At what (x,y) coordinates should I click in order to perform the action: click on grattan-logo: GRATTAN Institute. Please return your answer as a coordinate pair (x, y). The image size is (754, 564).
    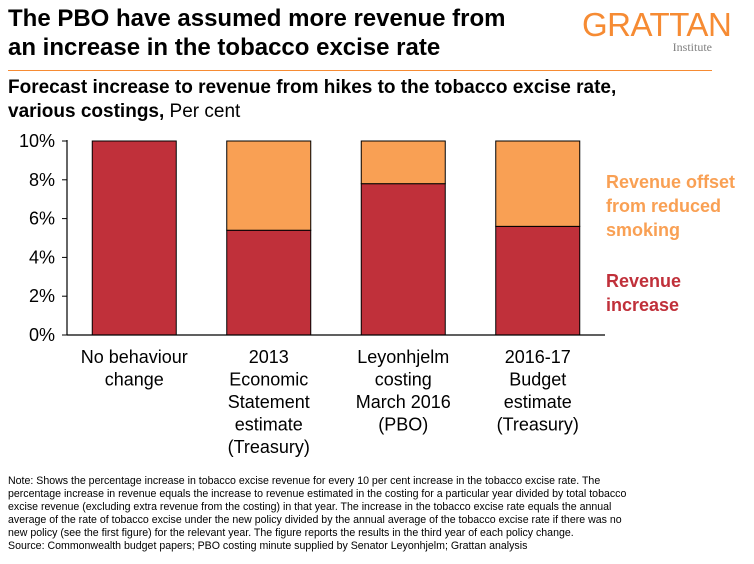
    Looking at the image, I should click on (657, 30).